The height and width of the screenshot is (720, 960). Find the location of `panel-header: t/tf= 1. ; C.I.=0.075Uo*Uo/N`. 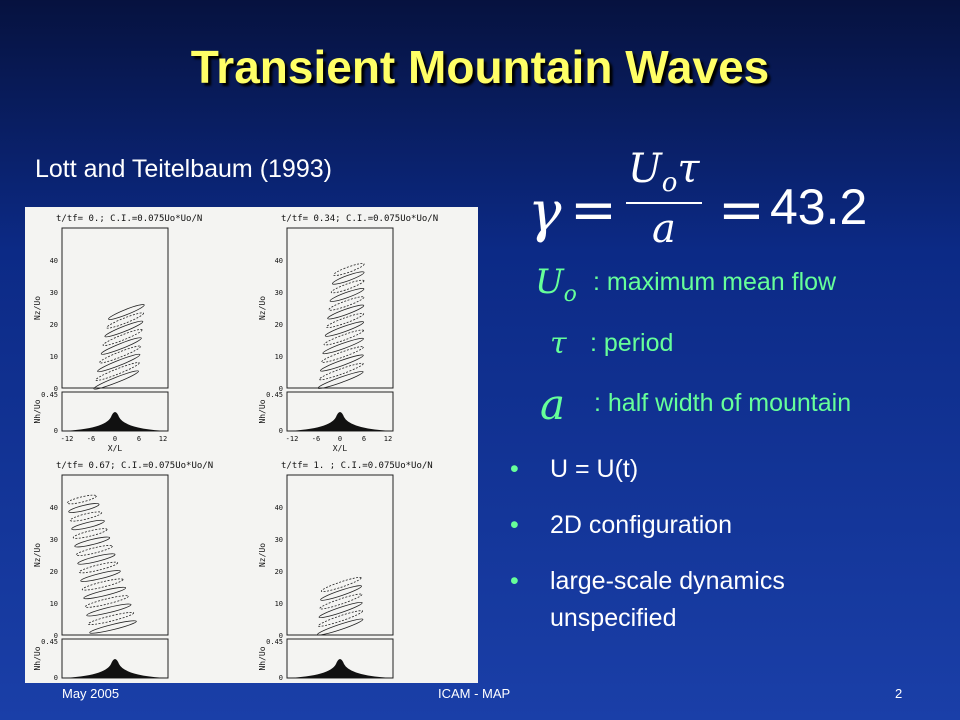

panel-header: t/tf= 1. ; C.I.=0.075Uo*Uo/N is located at coordinates (357, 466).